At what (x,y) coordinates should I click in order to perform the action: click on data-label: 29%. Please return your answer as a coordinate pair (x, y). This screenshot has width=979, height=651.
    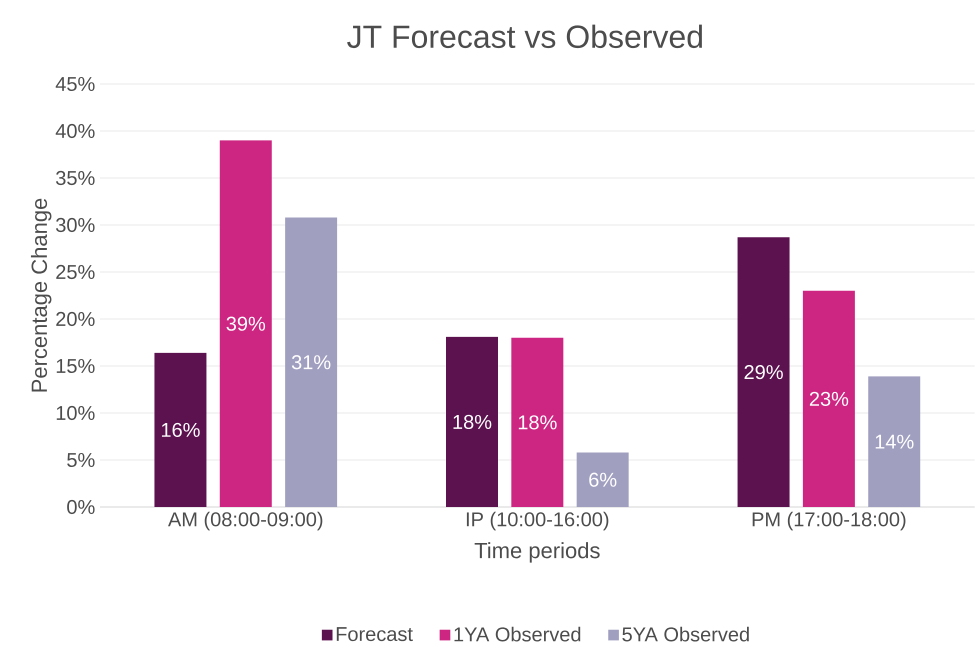
    Looking at the image, I should click on (763, 372).